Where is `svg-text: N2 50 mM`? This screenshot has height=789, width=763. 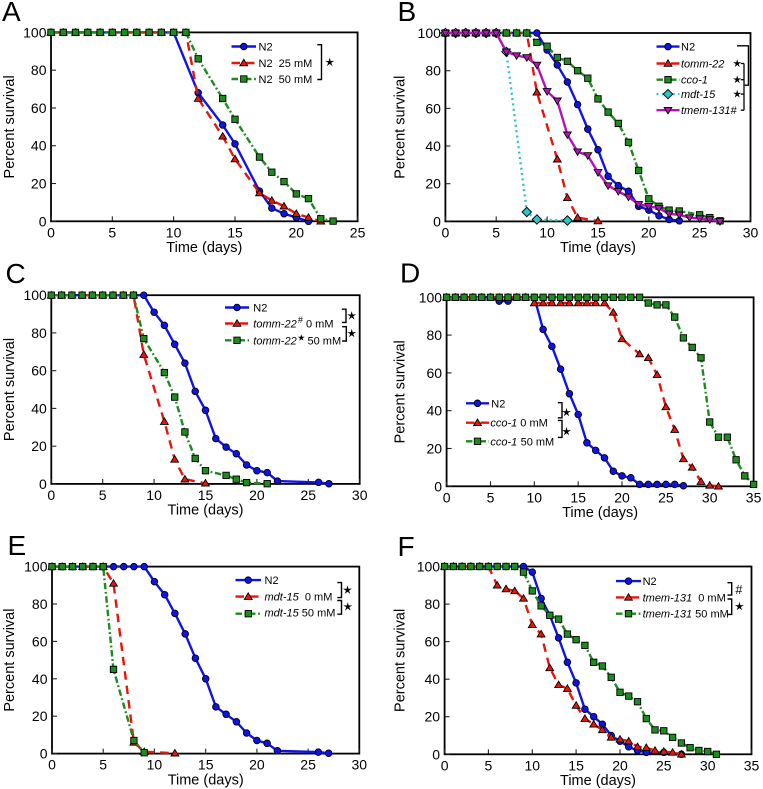 svg-text: N2 50 mM is located at coordinates (286, 80).